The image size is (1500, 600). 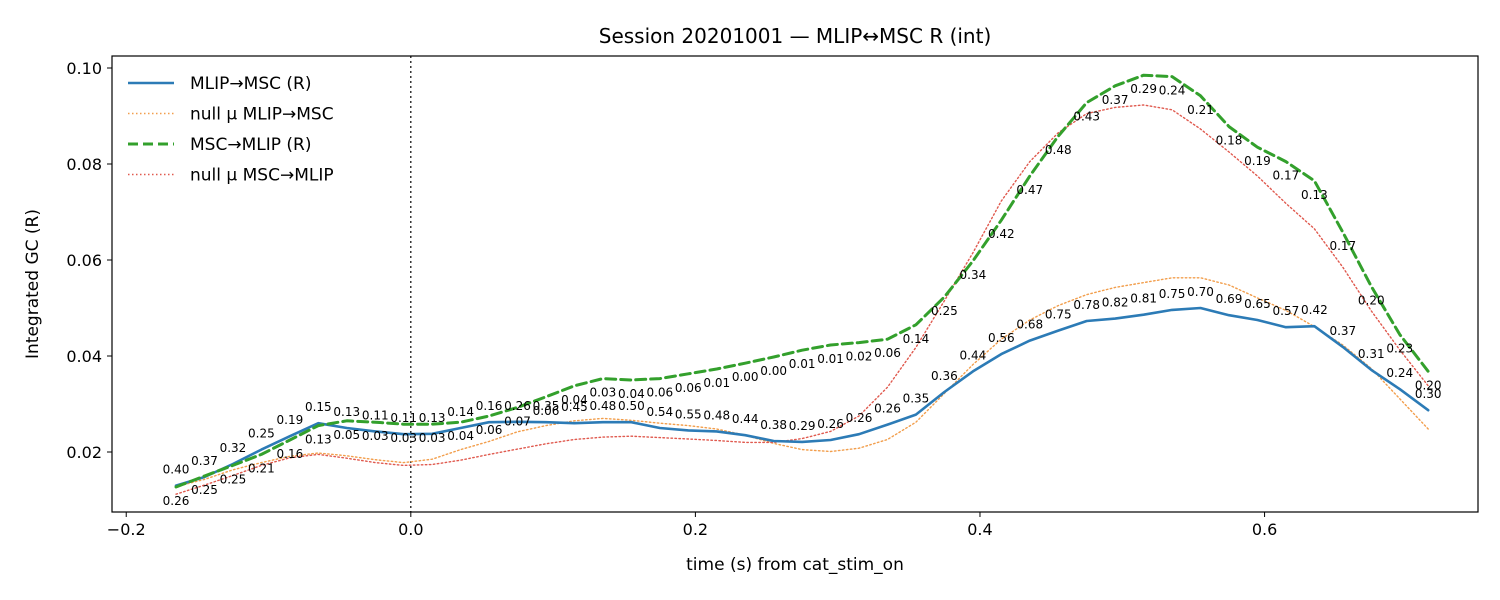 What do you see at coordinates (1257, 161) in the screenshot?
I see `pvalue-label-msc-mlip: 0.19` at bounding box center [1257, 161].